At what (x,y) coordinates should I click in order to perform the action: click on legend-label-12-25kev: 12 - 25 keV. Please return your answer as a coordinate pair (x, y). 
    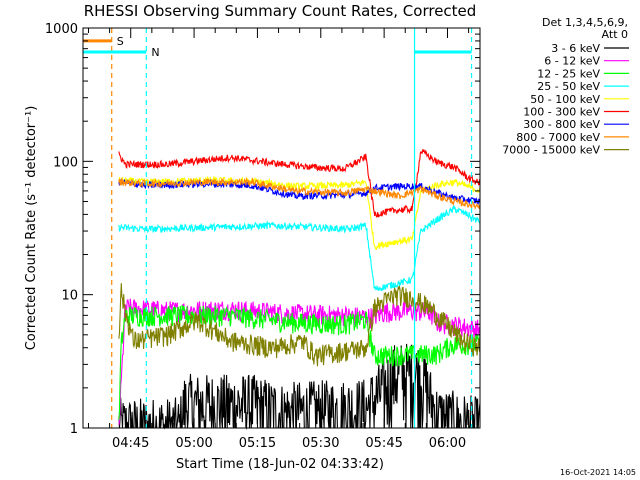
    Looking at the image, I should click on (568, 73).